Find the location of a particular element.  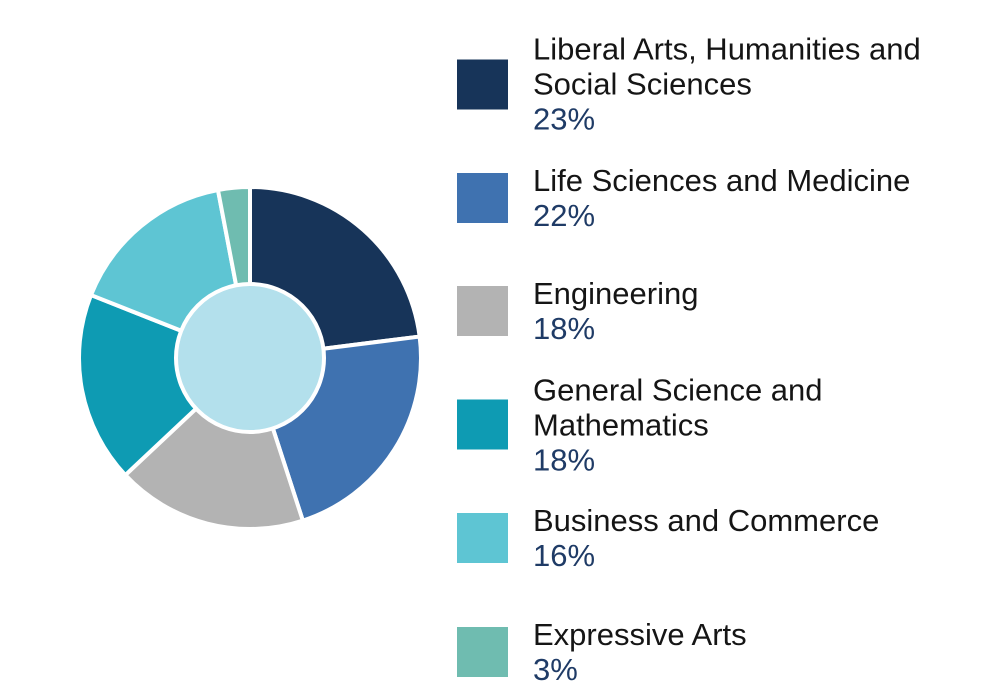

donut-hole is located at coordinates (250, 358).